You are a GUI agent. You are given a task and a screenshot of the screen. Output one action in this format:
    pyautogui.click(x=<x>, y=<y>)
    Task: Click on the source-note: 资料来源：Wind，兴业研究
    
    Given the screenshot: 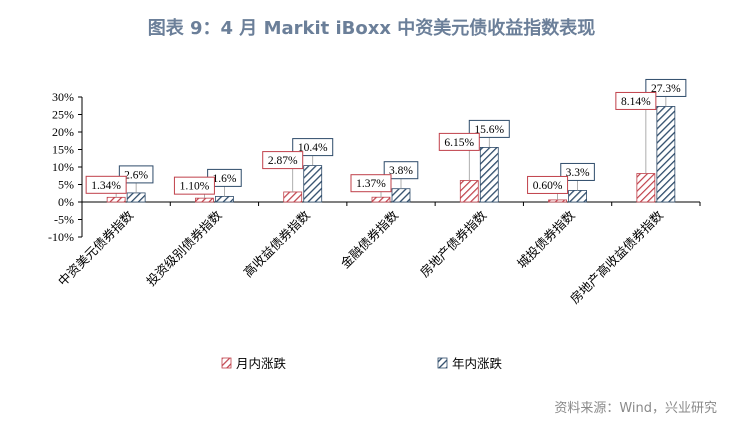 What is the action you would take?
    pyautogui.click(x=635, y=408)
    